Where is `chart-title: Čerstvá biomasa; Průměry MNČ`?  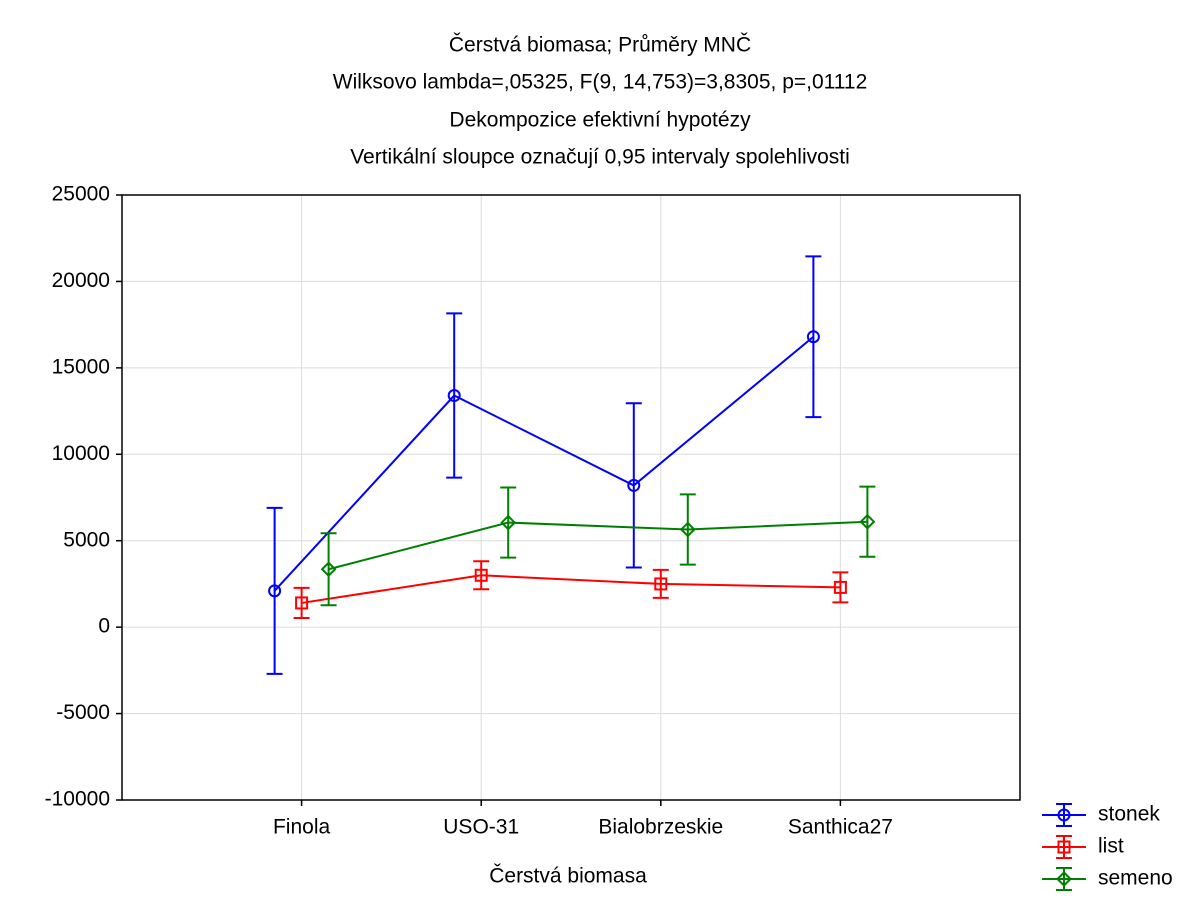 chart-title: Čerstvá biomasa; Průměry MNČ is located at coordinates (600, 45).